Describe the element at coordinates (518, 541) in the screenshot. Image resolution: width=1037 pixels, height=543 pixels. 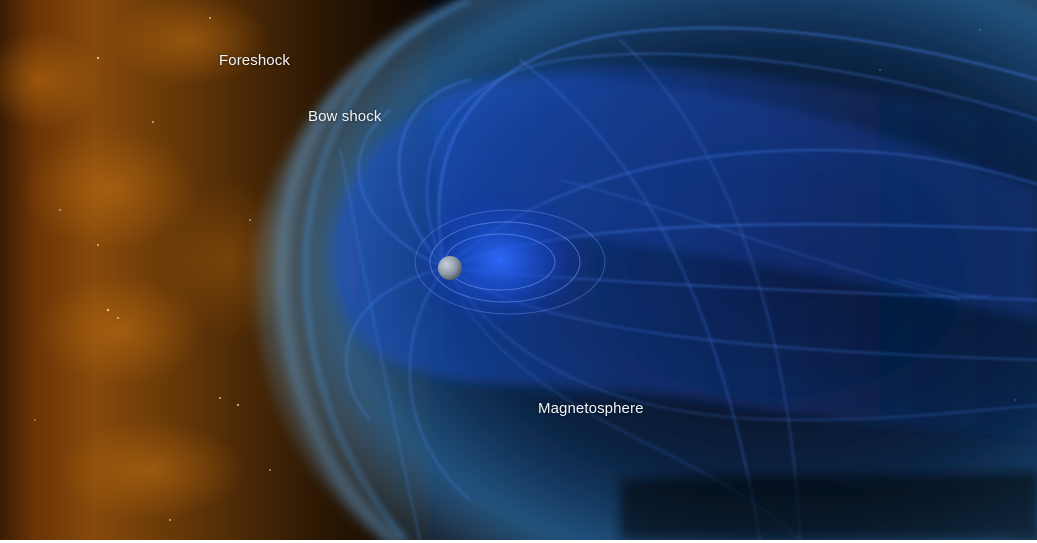
I see `image-border` at that location.